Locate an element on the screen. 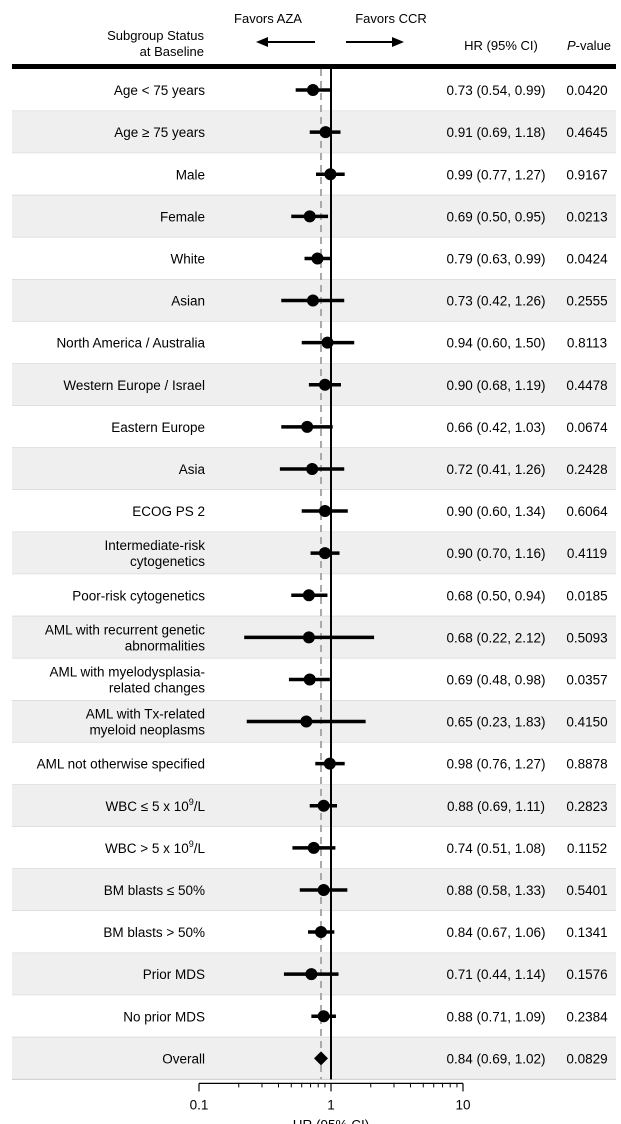  subgroup-label: Western Europe / Israel is located at coordinates (134, 385).